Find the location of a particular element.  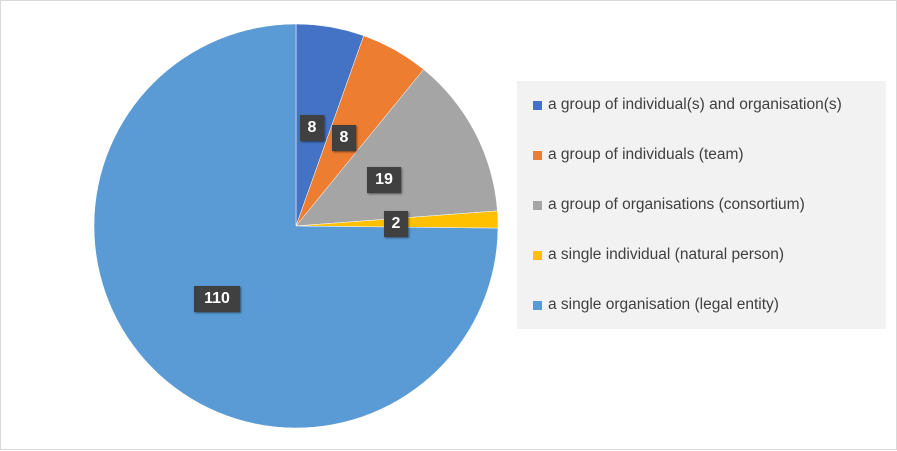

legend-item: a single individual (natural person) is located at coordinates (658, 255).